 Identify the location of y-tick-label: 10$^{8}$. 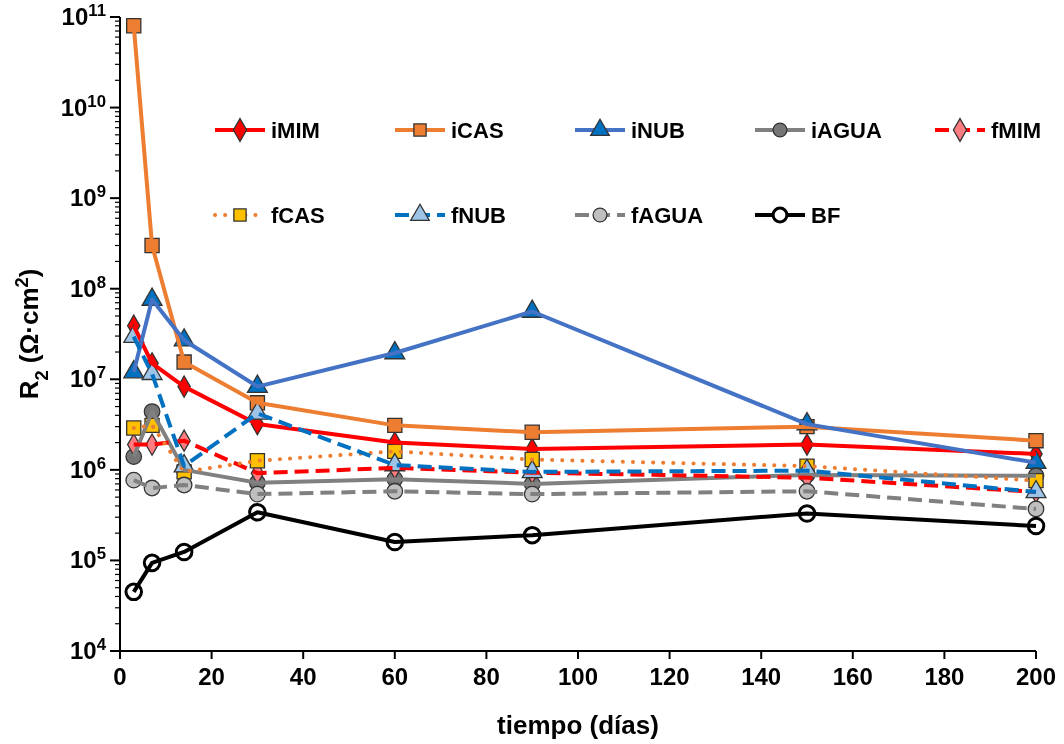
(87, 287).